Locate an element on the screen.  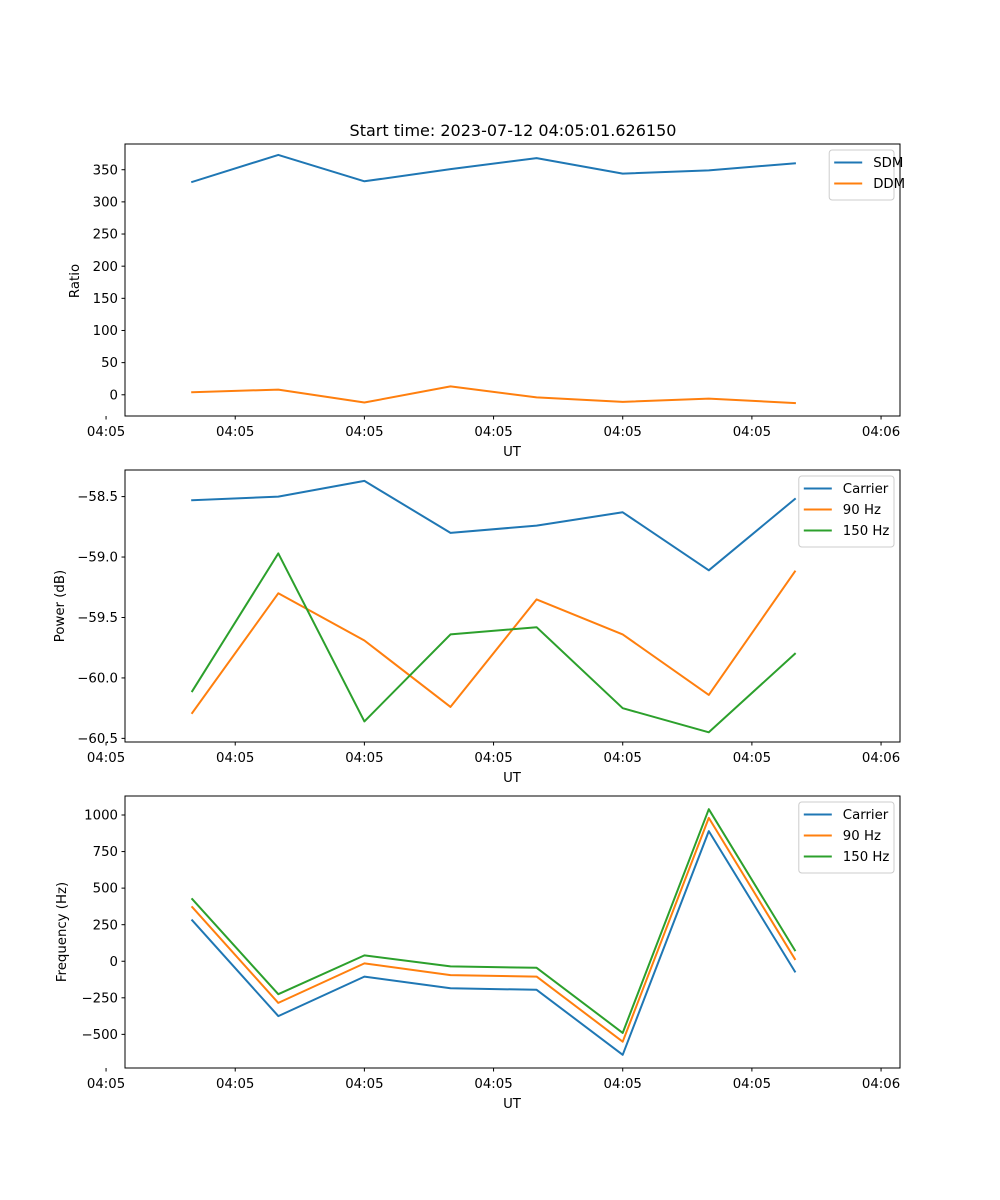
power-x-axis-label: UT is located at coordinates (512, 778).